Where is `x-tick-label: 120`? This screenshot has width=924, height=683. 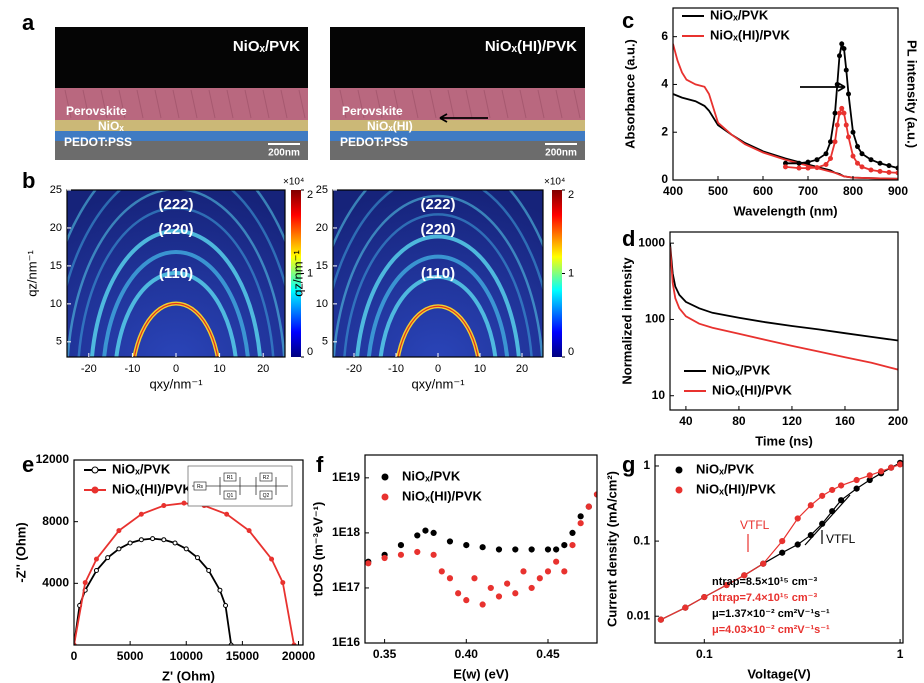 x-tick-label: 120 is located at coordinates (792, 421).